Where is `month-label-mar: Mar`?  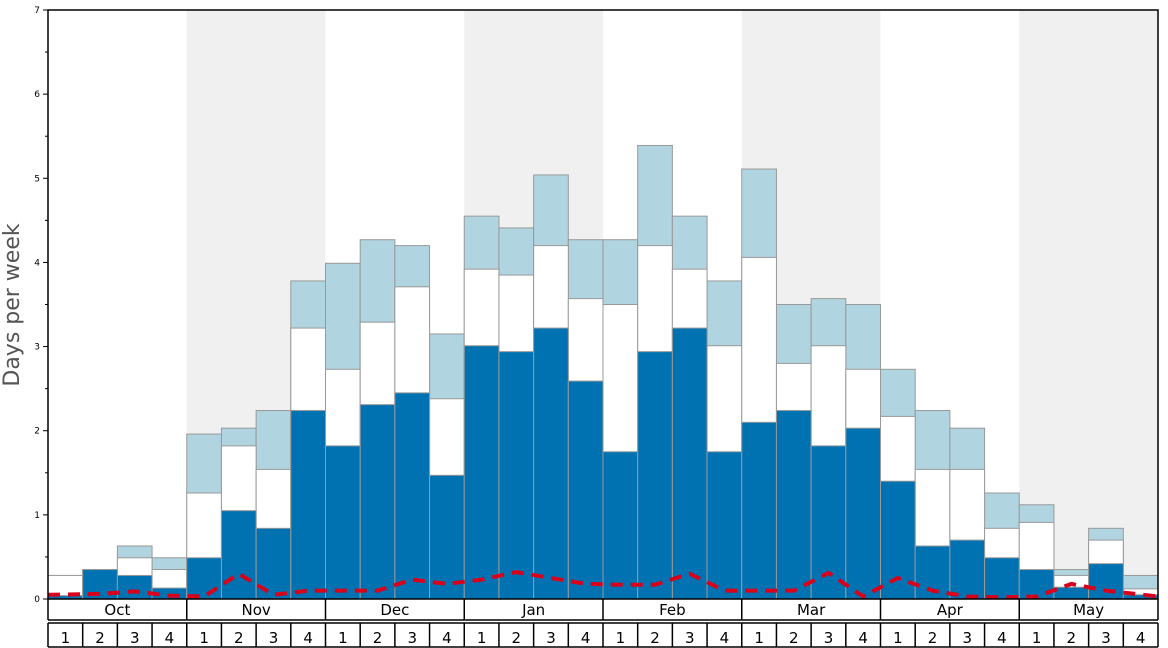
month-label-mar: Mar is located at coordinates (811, 610).